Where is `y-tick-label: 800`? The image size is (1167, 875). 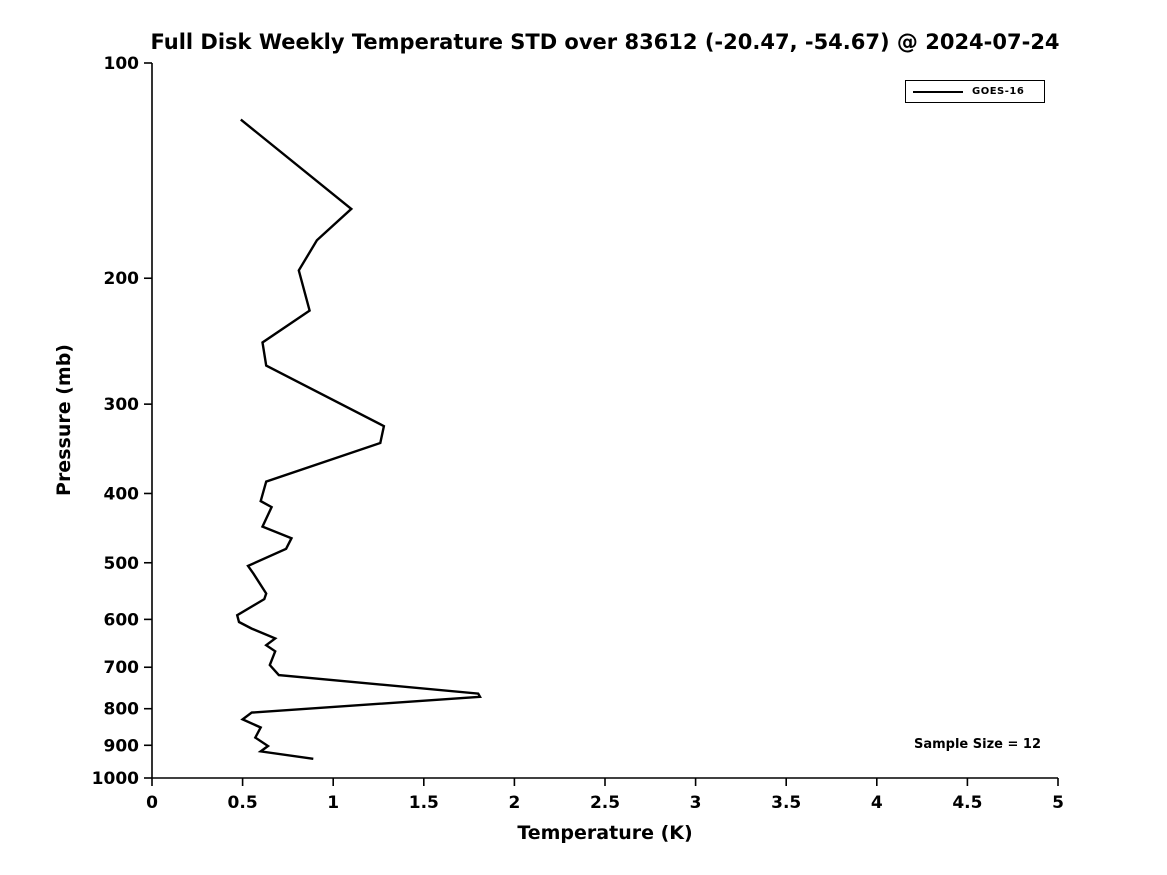
y-tick-label: 800 is located at coordinates (122, 710).